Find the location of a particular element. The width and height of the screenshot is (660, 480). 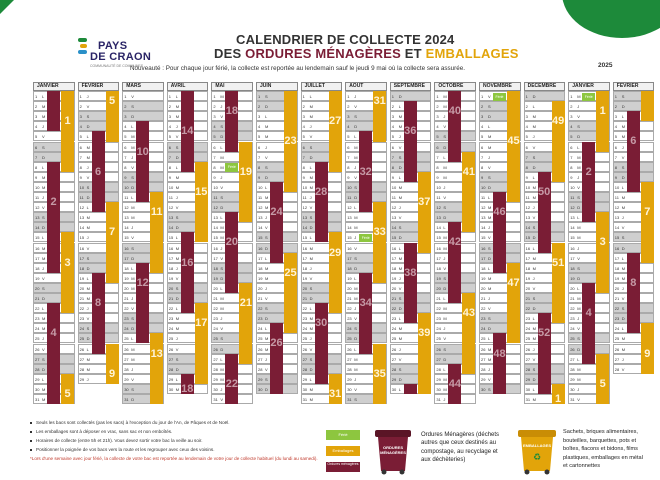

day-number: 6 is located at coordinates (526, 147).